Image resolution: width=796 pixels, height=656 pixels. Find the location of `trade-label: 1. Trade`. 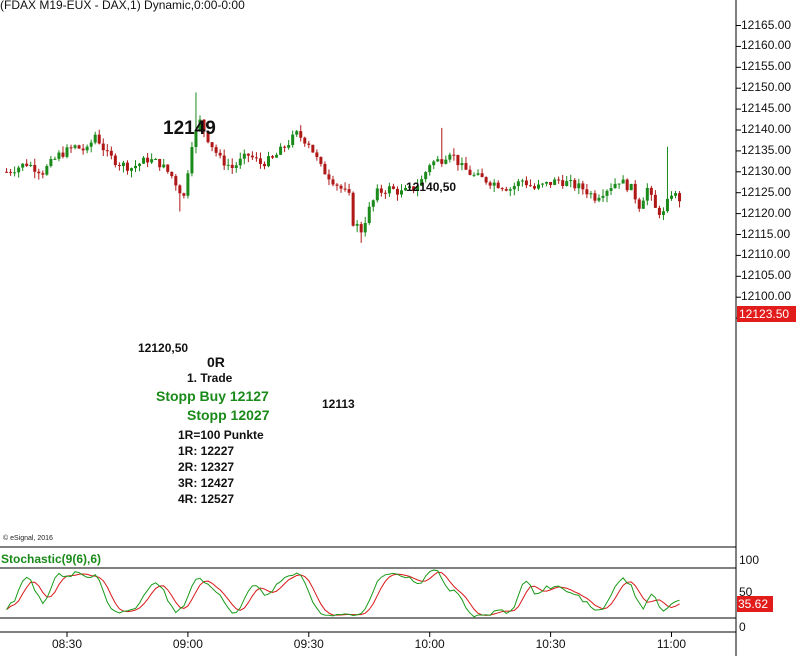

trade-label: 1. Trade is located at coordinates (210, 378).